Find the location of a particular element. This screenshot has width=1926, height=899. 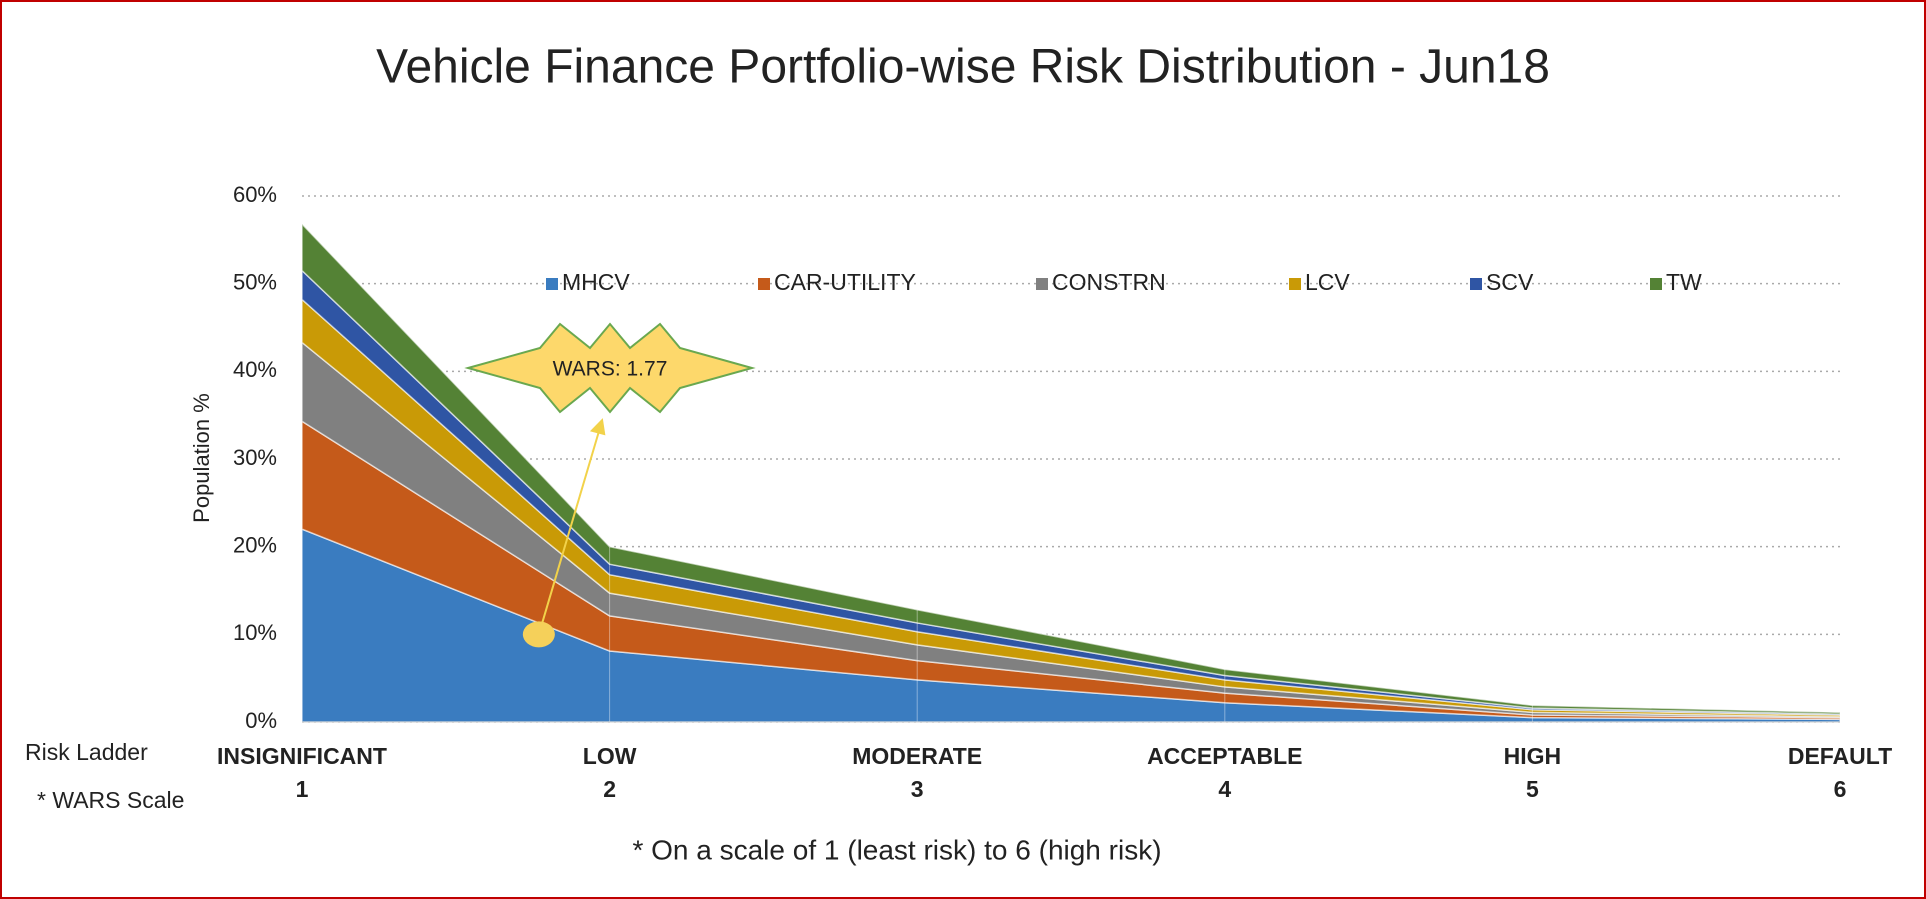

x-tick-label: 3 is located at coordinates (917, 789).